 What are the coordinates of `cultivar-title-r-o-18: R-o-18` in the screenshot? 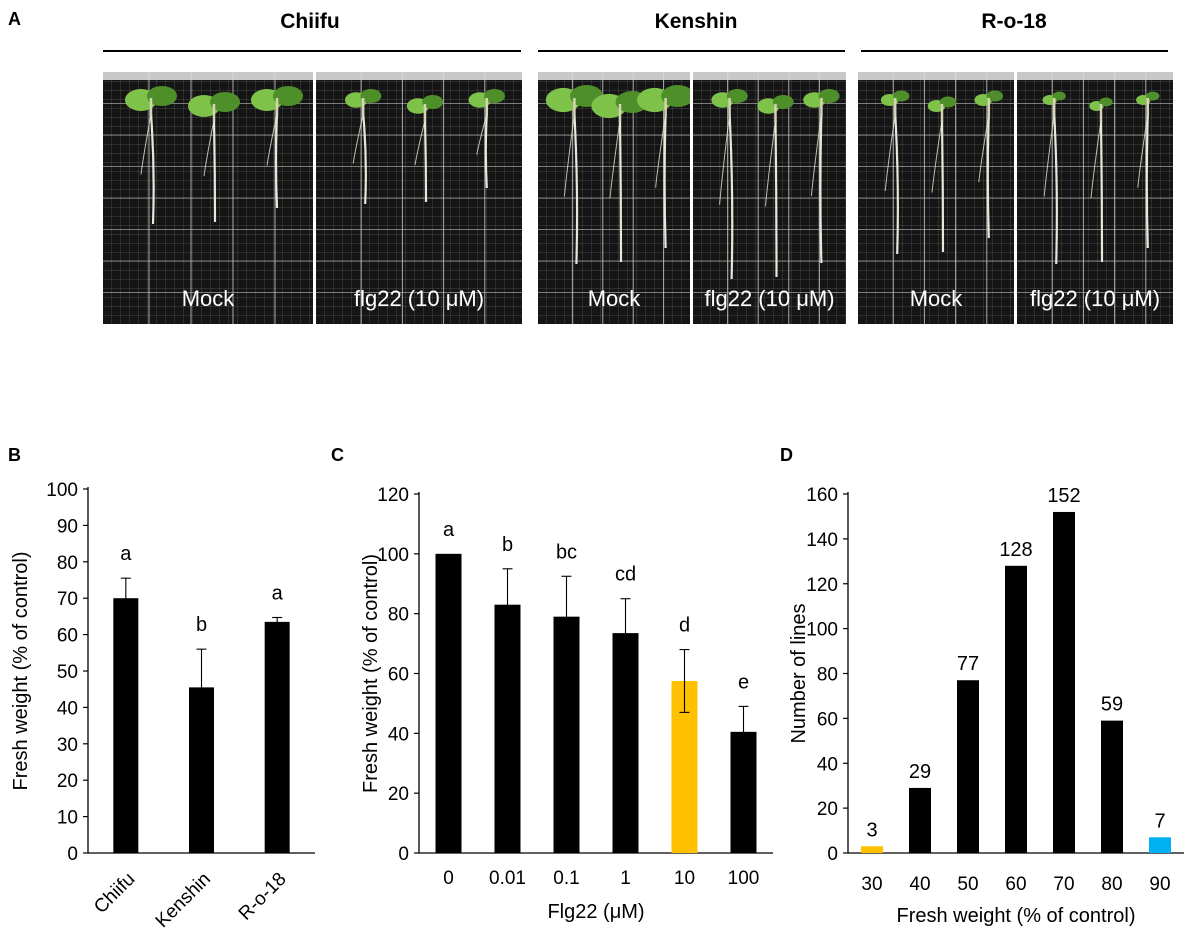 It's located at (1014, 21).